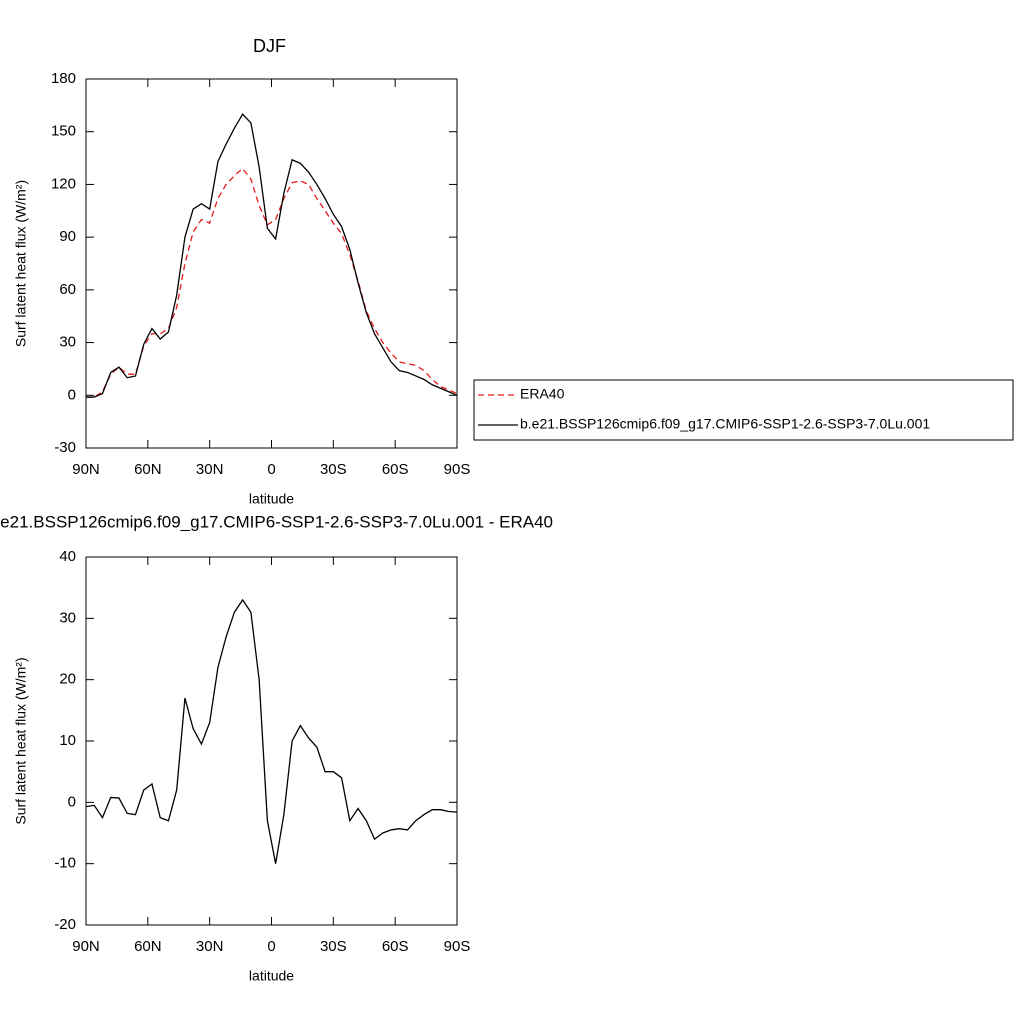 The image size is (1024, 1024). Describe the element at coordinates (67, 679) in the screenshot. I see `y-tick-label: 20` at that location.